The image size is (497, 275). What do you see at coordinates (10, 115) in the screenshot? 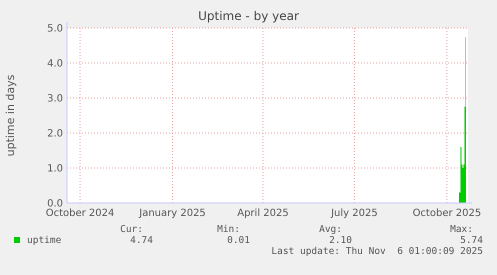
I see `y-axis-title: uptime in days` at bounding box center [10, 115].